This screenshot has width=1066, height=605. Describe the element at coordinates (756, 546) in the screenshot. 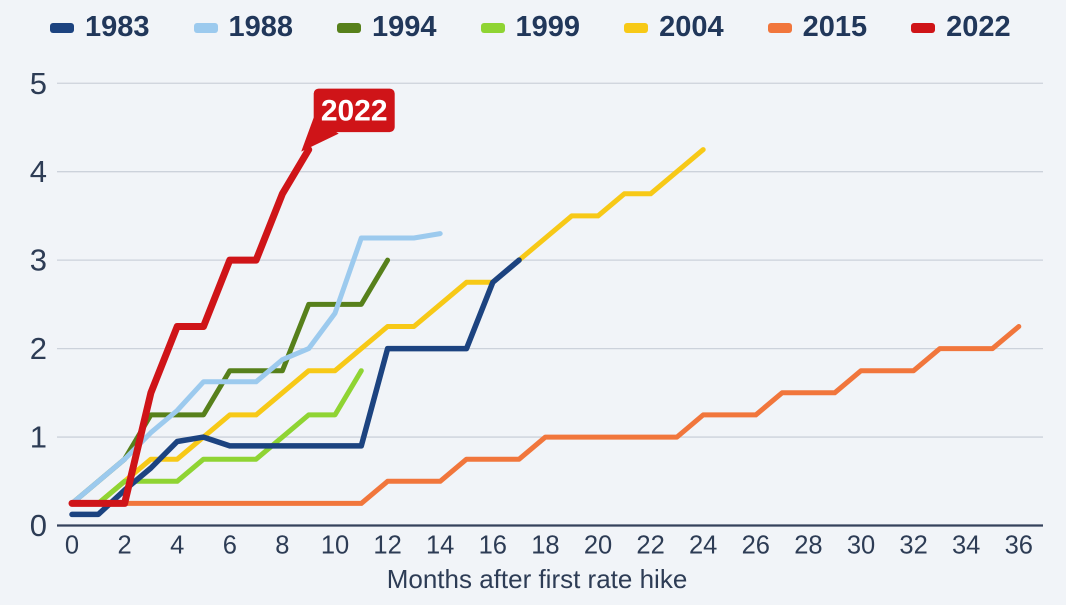

I see `x-tick-label: 26` at that location.